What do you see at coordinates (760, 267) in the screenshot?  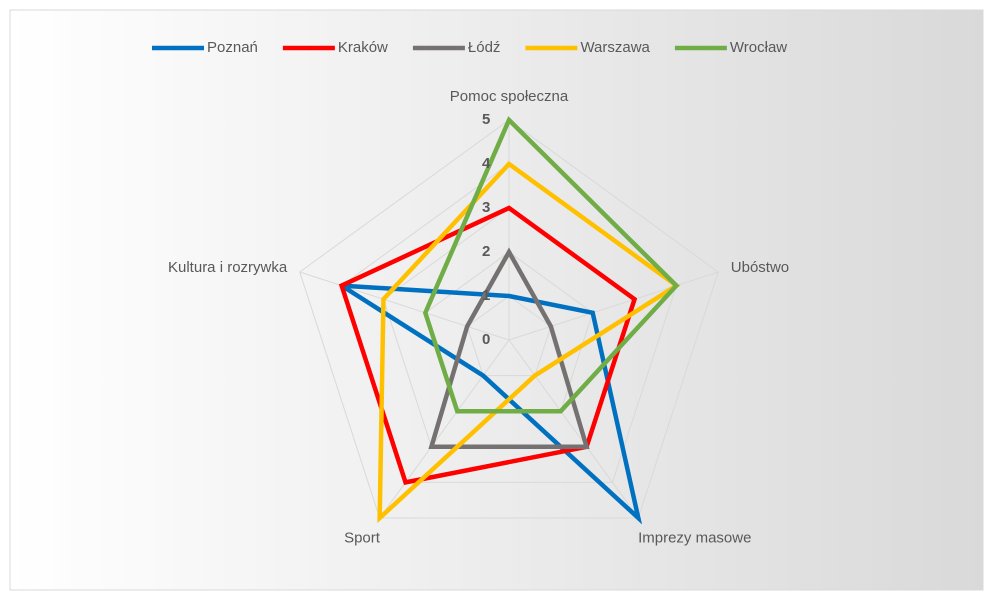 I see `category-label: Ubóstwo` at bounding box center [760, 267].